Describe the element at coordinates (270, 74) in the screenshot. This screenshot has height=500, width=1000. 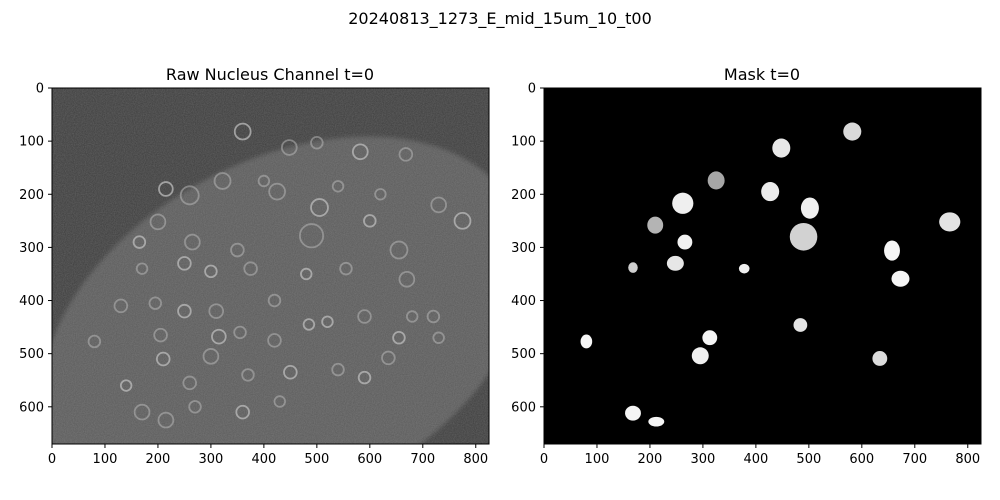
I see `raw-panel-title: Raw Nucleus Channel t=0` at that location.